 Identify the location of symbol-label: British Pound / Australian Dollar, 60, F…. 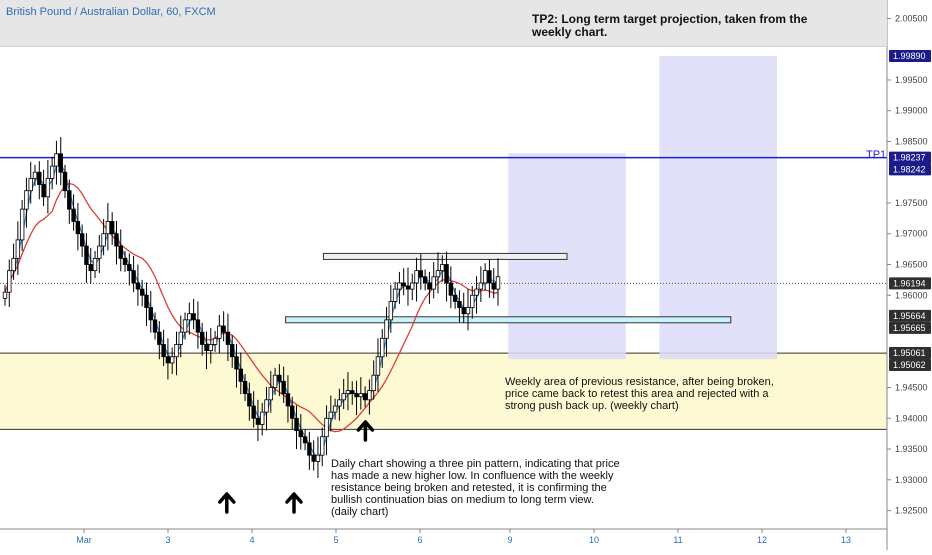
(111, 12).